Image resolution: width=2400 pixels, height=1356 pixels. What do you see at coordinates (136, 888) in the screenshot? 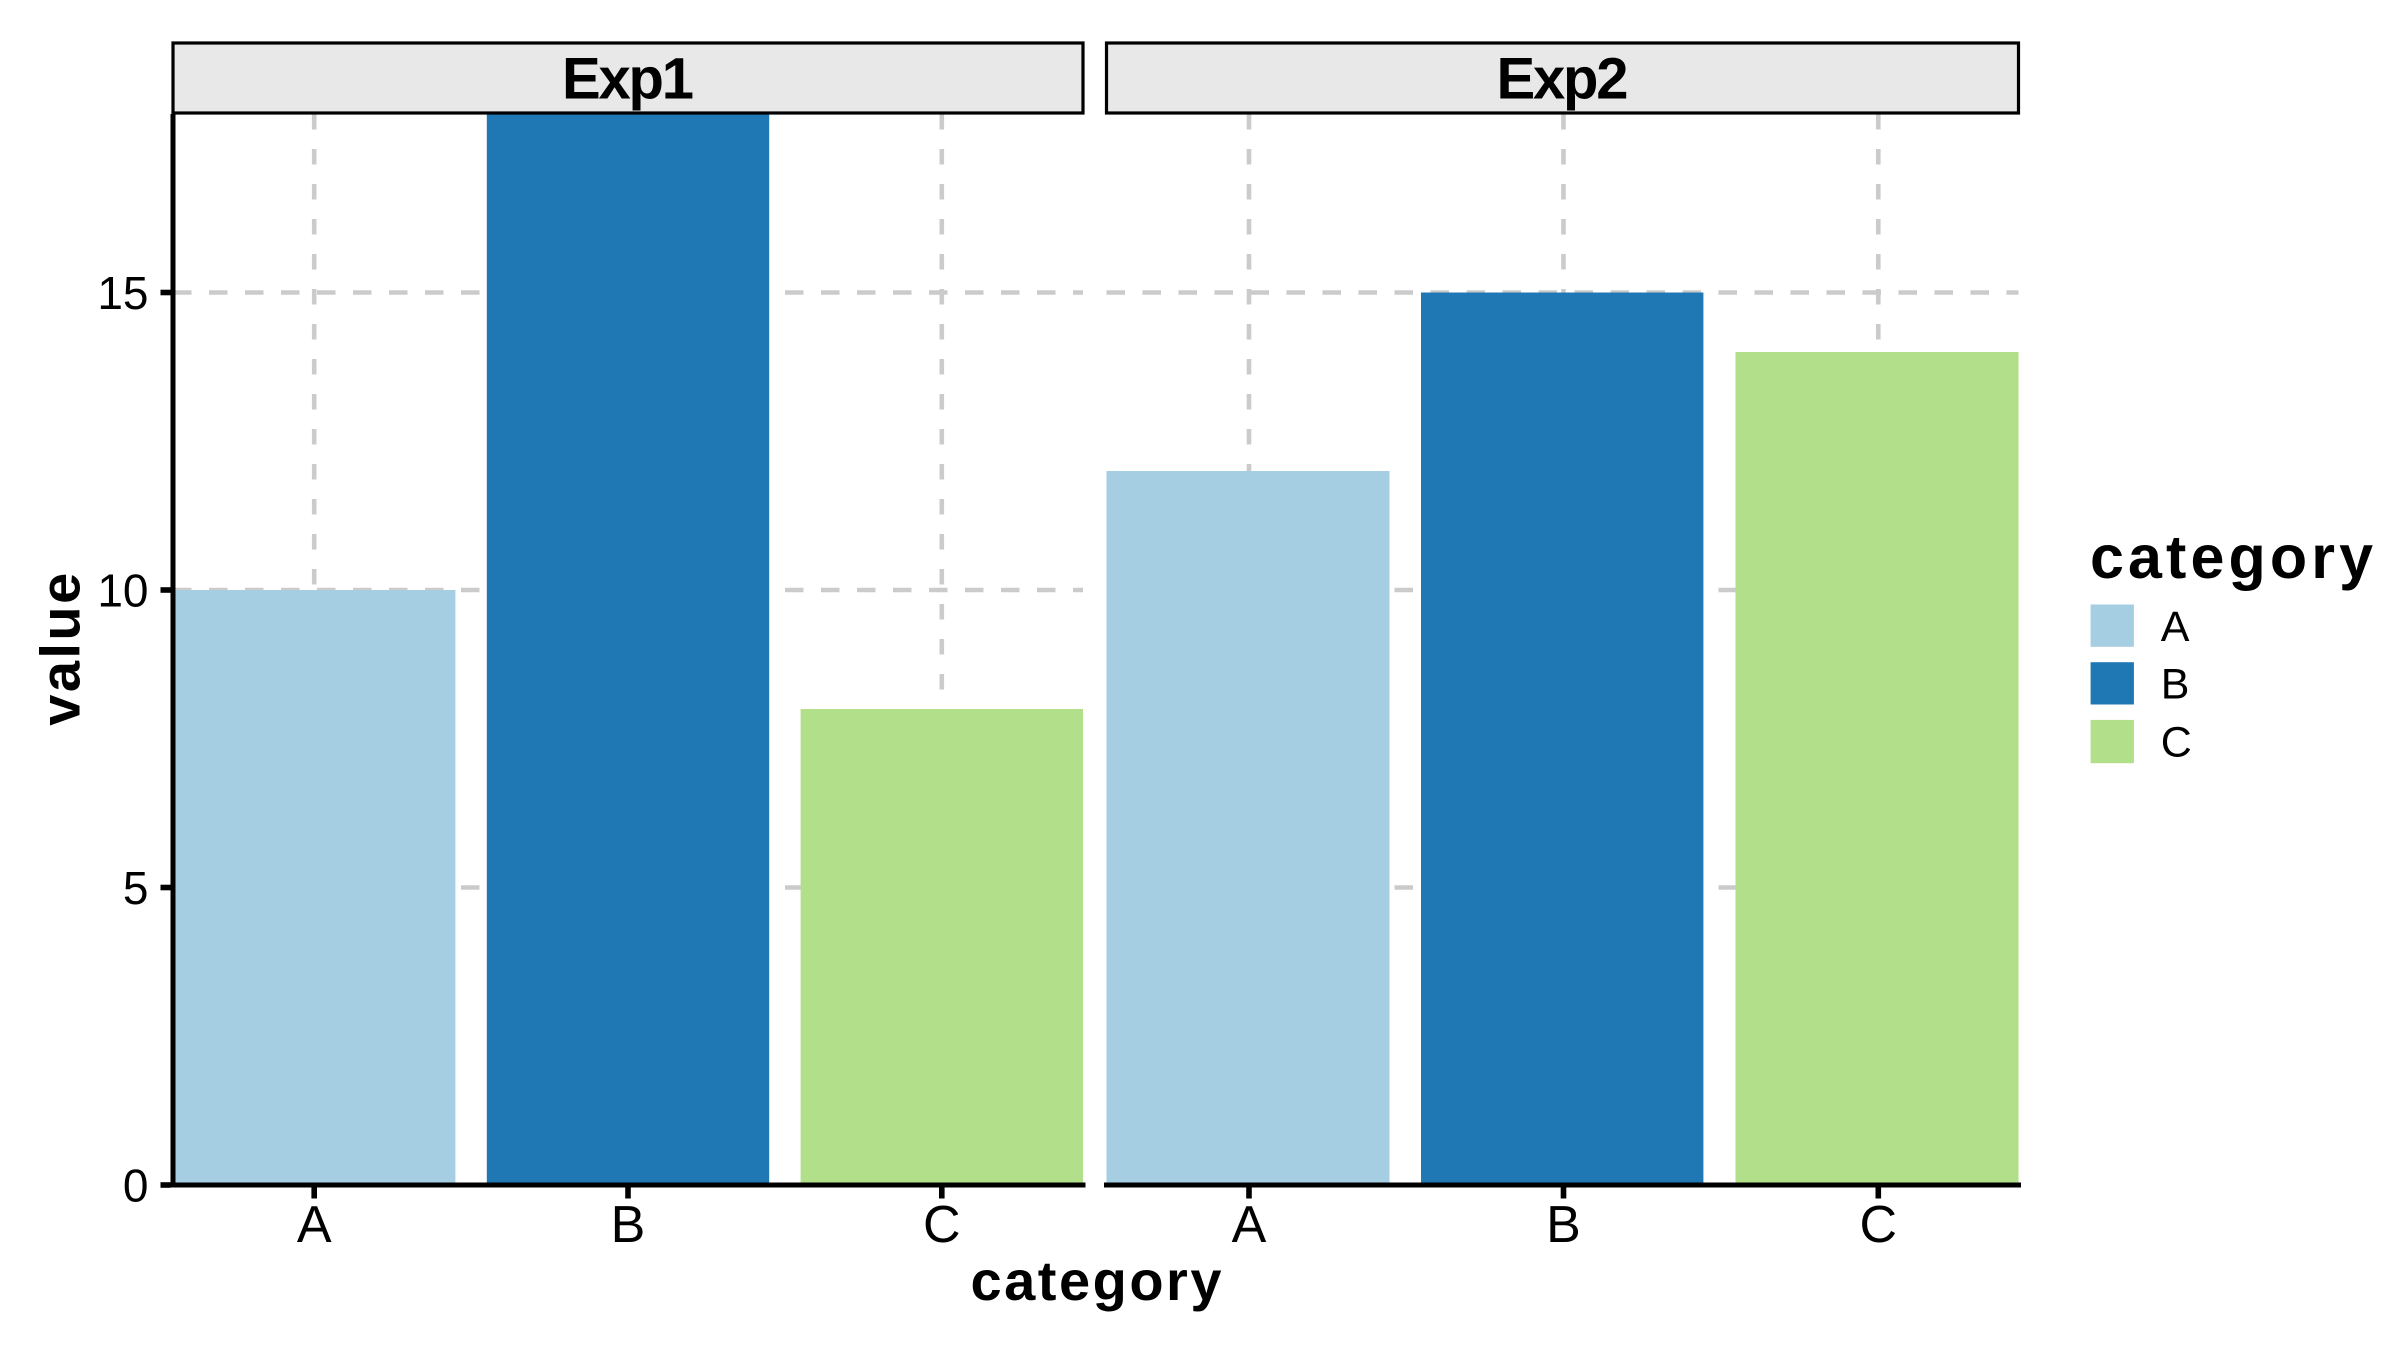
I see `svg-text: 5` at bounding box center [136, 888].